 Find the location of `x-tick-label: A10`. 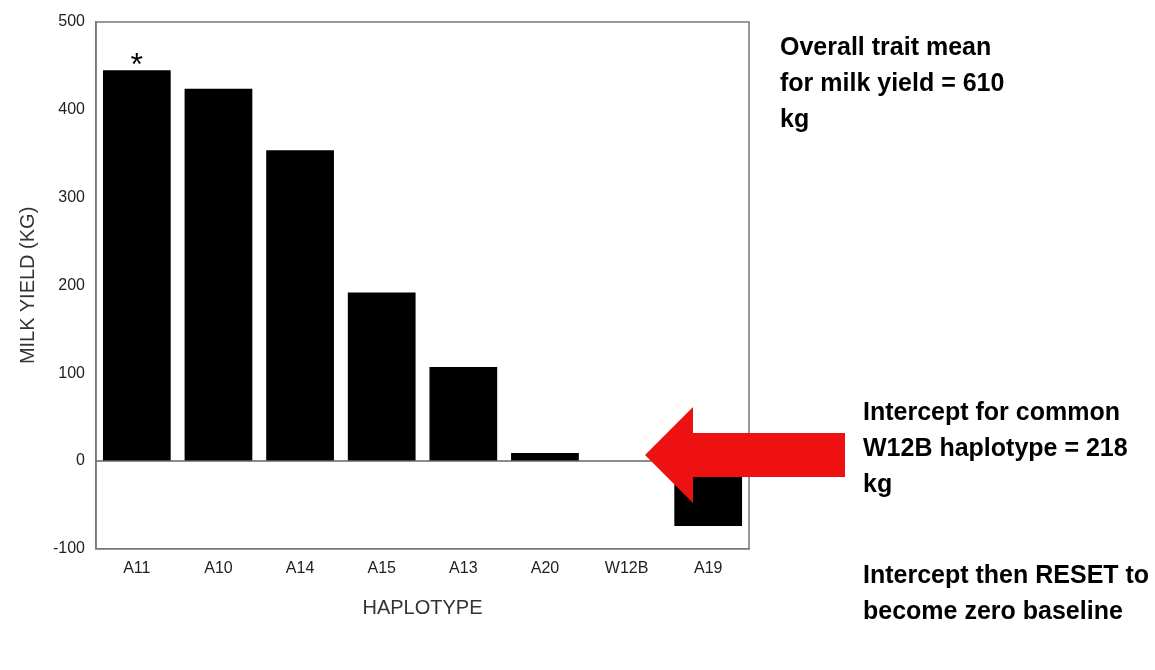

x-tick-label: A10 is located at coordinates (218, 567).